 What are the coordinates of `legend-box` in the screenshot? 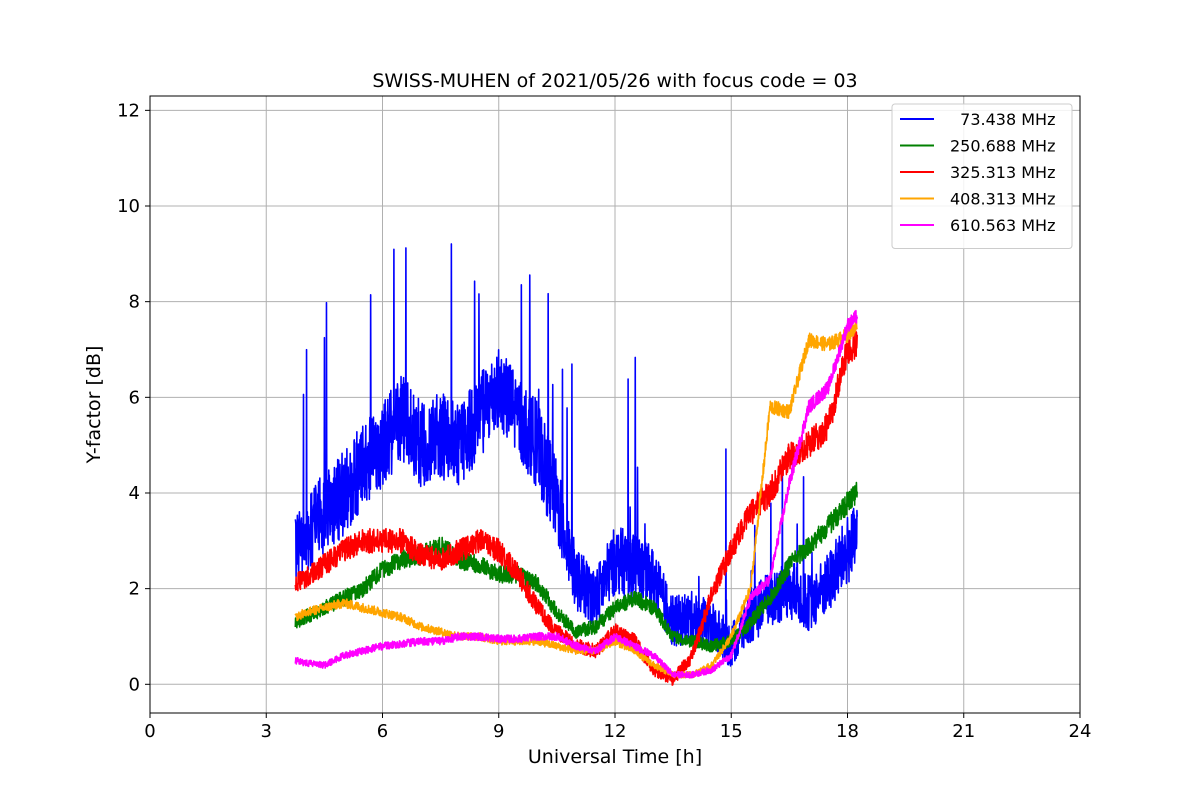 It's located at (982, 176).